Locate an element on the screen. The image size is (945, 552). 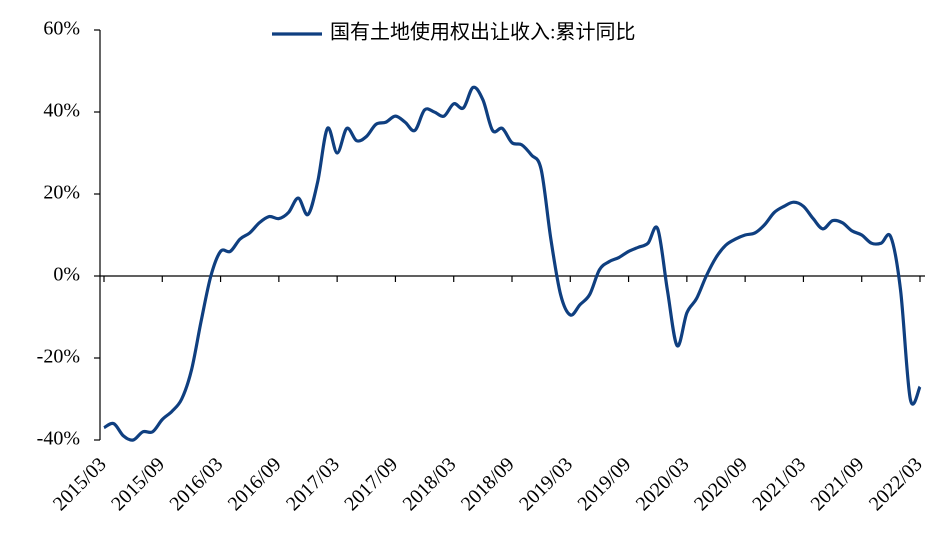
x-tick-label: 2017/03 is located at coordinates (313, 484).